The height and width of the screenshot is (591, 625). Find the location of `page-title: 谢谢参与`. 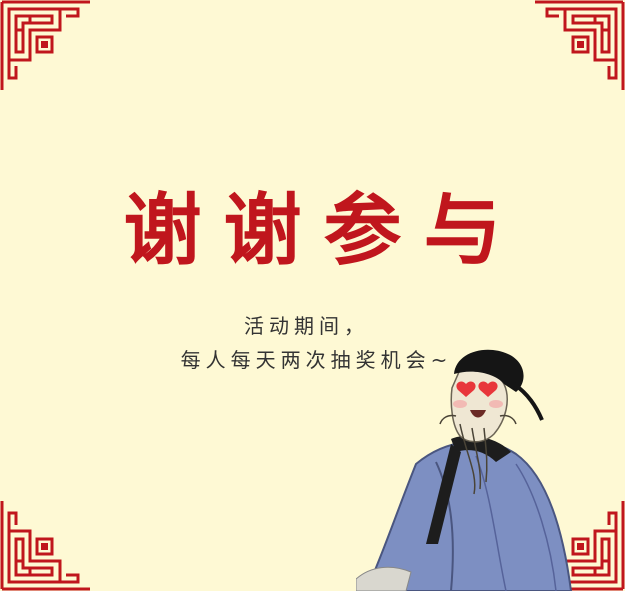

page-title: 谢谢参与 is located at coordinates (323, 230).